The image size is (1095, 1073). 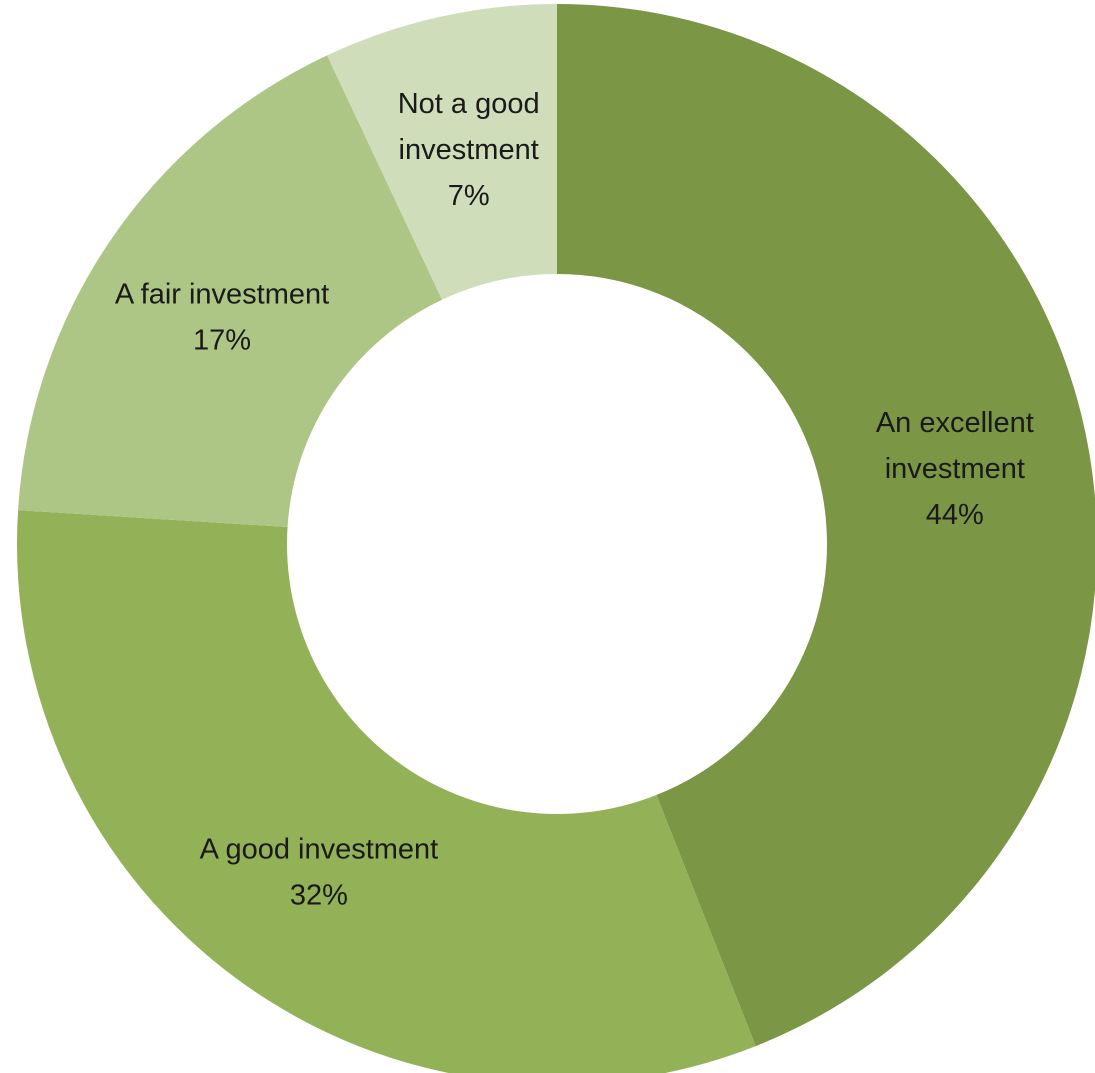 I want to click on slice-category-label: A fair investment, so click(x=222, y=294).